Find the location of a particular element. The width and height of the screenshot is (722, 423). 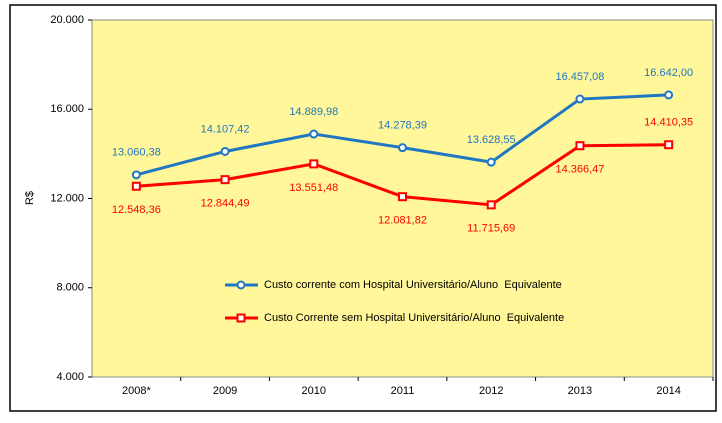

data-label: 13.551,48 is located at coordinates (313, 188).